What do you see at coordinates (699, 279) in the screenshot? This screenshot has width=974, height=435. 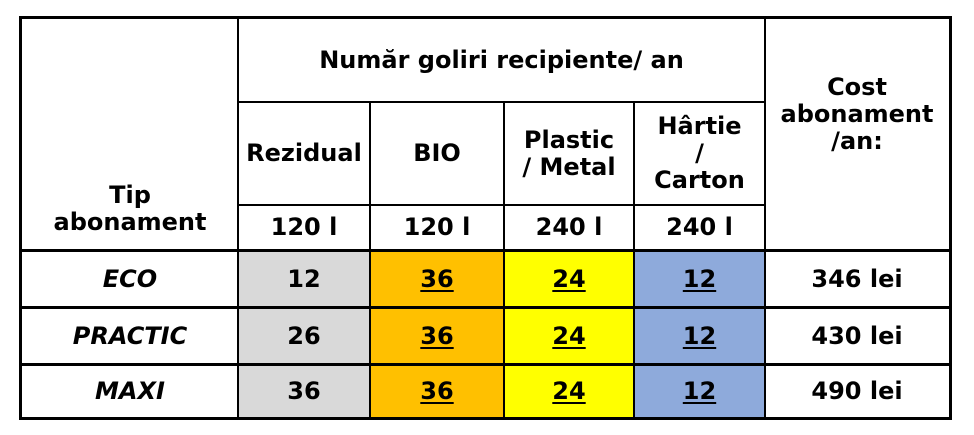 I see `row-eco-hartie: 12` at bounding box center [699, 279].